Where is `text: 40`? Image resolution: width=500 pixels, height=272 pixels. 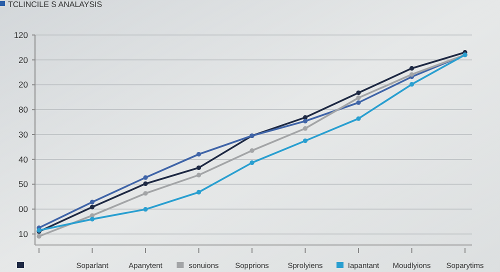
text: 40 is located at coordinates (23, 159).